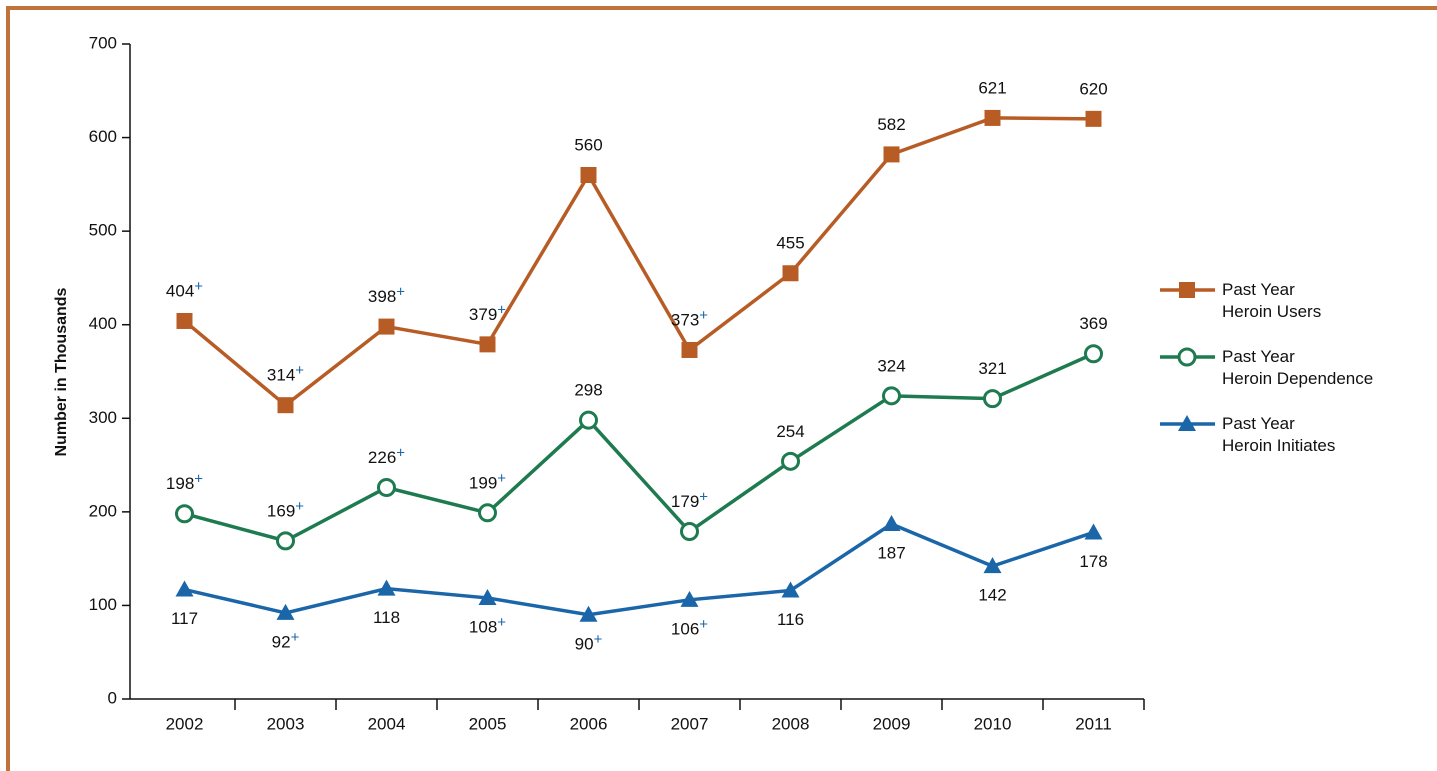  Describe the element at coordinates (790, 243) in the screenshot. I see `value-label: 455` at that location.